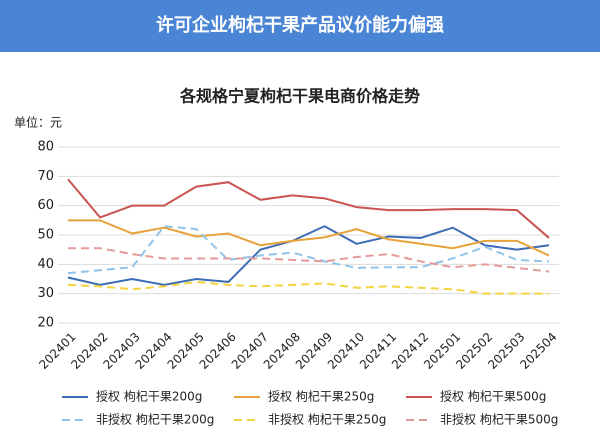 This screenshot has width=600, height=439. What do you see at coordinates (327, 419) in the screenshot?
I see `legend-label: 非授权 枸杞干果250g` at bounding box center [327, 419].